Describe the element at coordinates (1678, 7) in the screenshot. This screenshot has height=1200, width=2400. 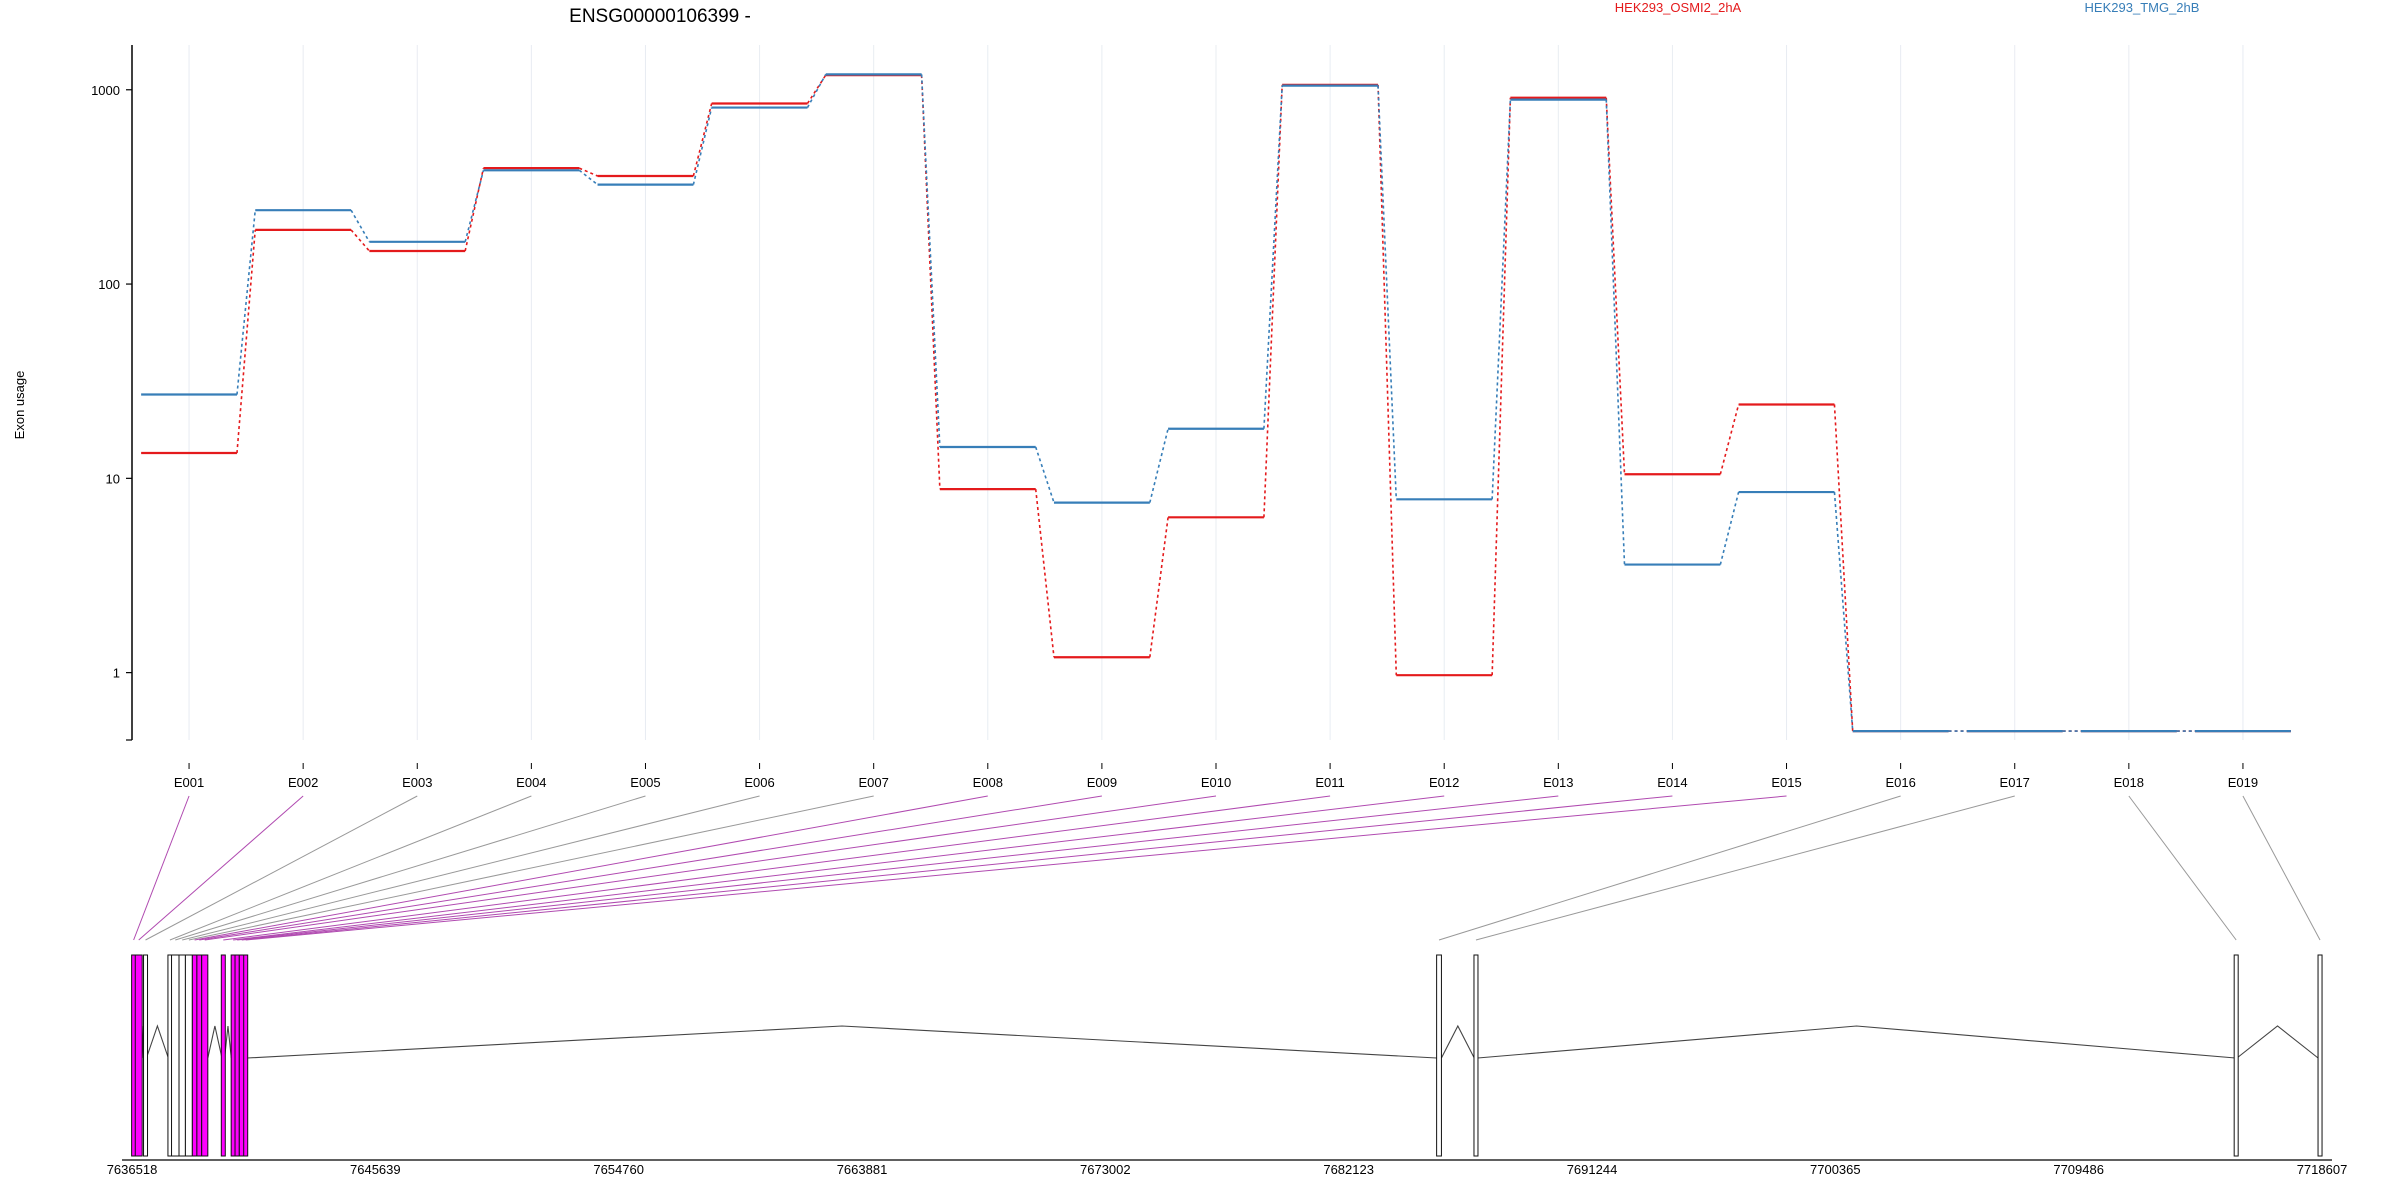
I see `legend-entry-osmi2: HEK293_OSMI2_2hA` at that location.